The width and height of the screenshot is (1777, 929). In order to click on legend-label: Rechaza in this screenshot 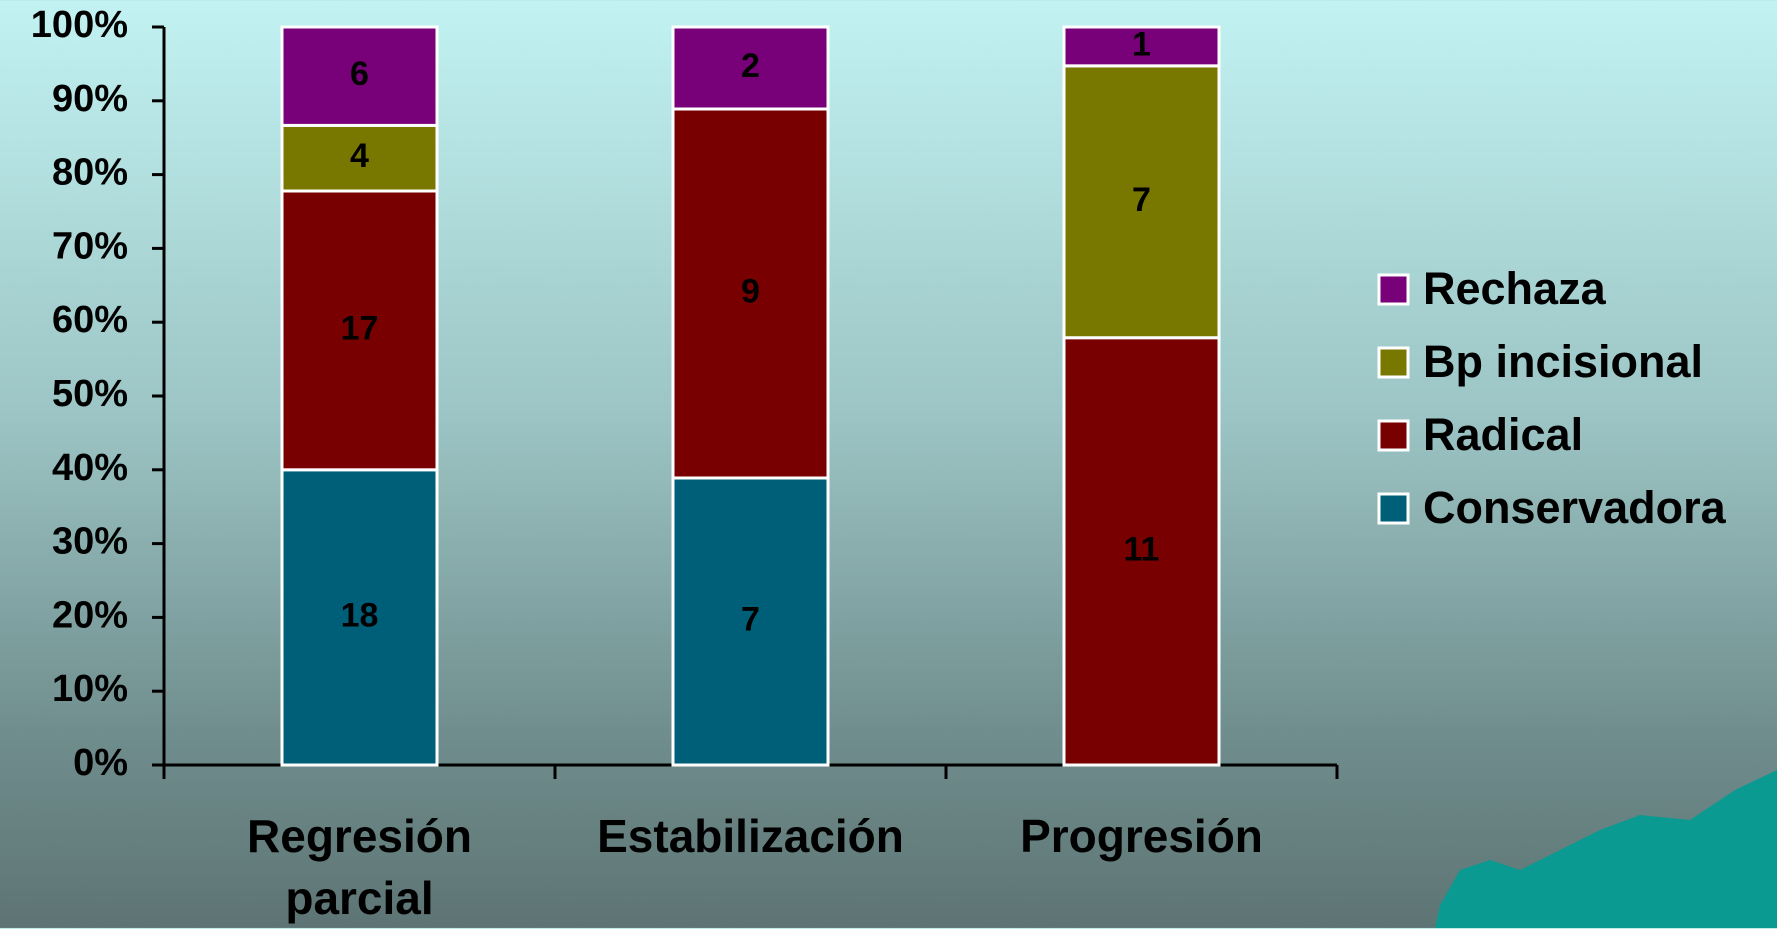, I will do `click(1515, 288)`.